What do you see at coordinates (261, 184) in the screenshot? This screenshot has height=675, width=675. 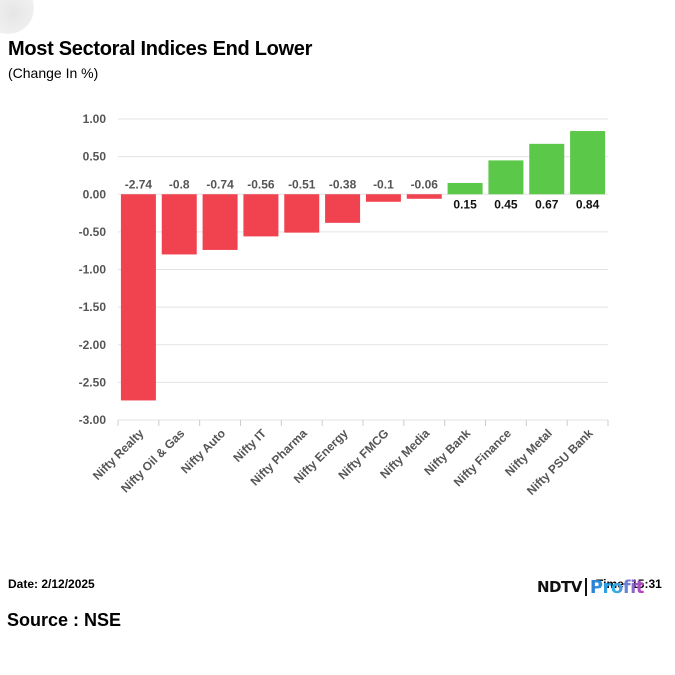 I see `data-label: -0.56` at bounding box center [261, 184].